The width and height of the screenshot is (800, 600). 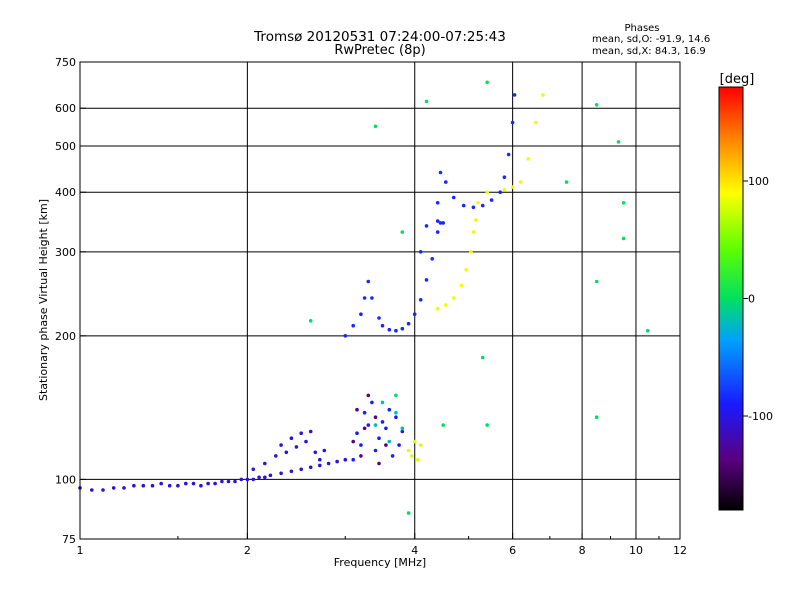 What do you see at coordinates (758, 181) in the screenshot?
I see `colorbar-tick-label: 100` at bounding box center [758, 181].